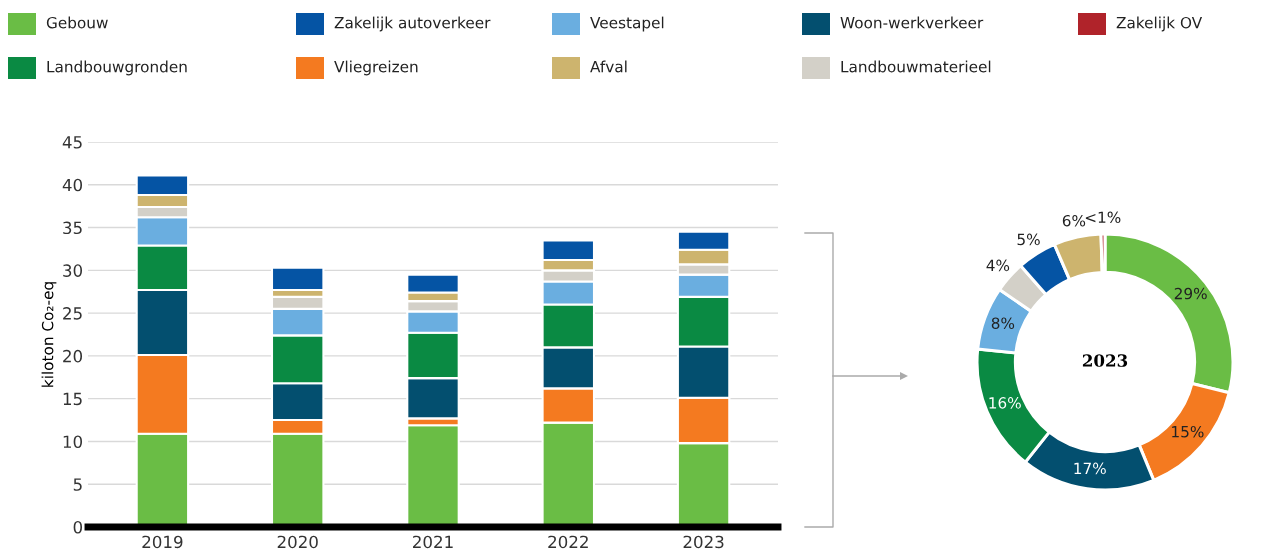 Image resolution: width=1262 pixels, height=552 pixels. What do you see at coordinates (1005, 403) in the screenshot?
I see `data-label: 16%` at bounding box center [1005, 403].